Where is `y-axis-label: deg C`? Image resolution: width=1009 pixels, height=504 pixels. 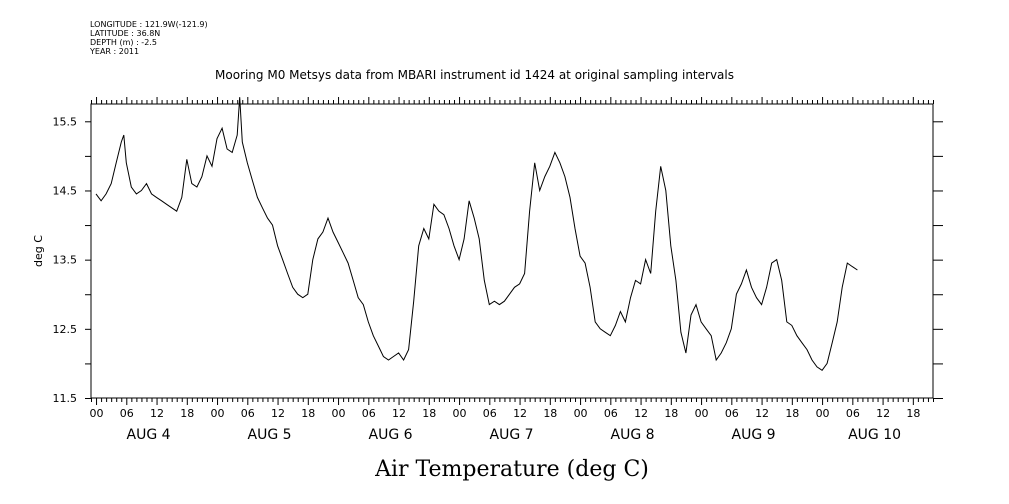 y-axis-label: deg C is located at coordinates (38, 251).